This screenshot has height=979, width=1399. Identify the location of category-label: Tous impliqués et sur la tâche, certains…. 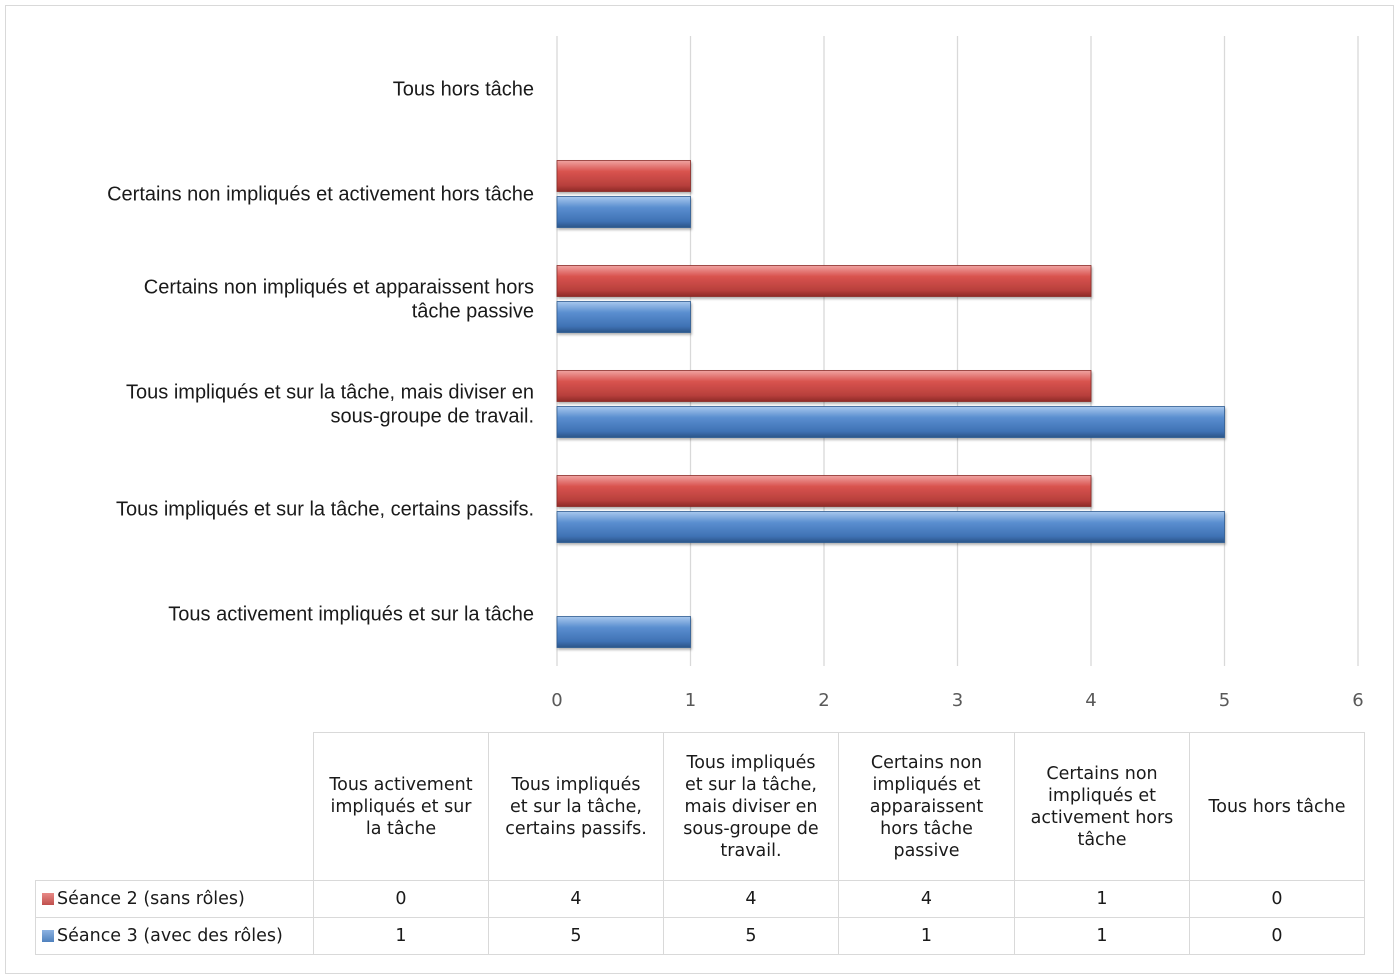
(325, 510).